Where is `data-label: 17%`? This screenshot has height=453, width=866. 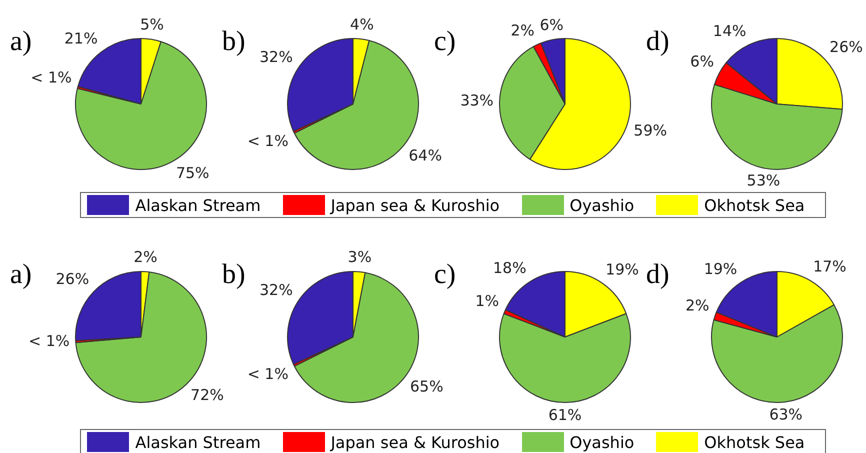 data-label: 17% is located at coordinates (829, 267).